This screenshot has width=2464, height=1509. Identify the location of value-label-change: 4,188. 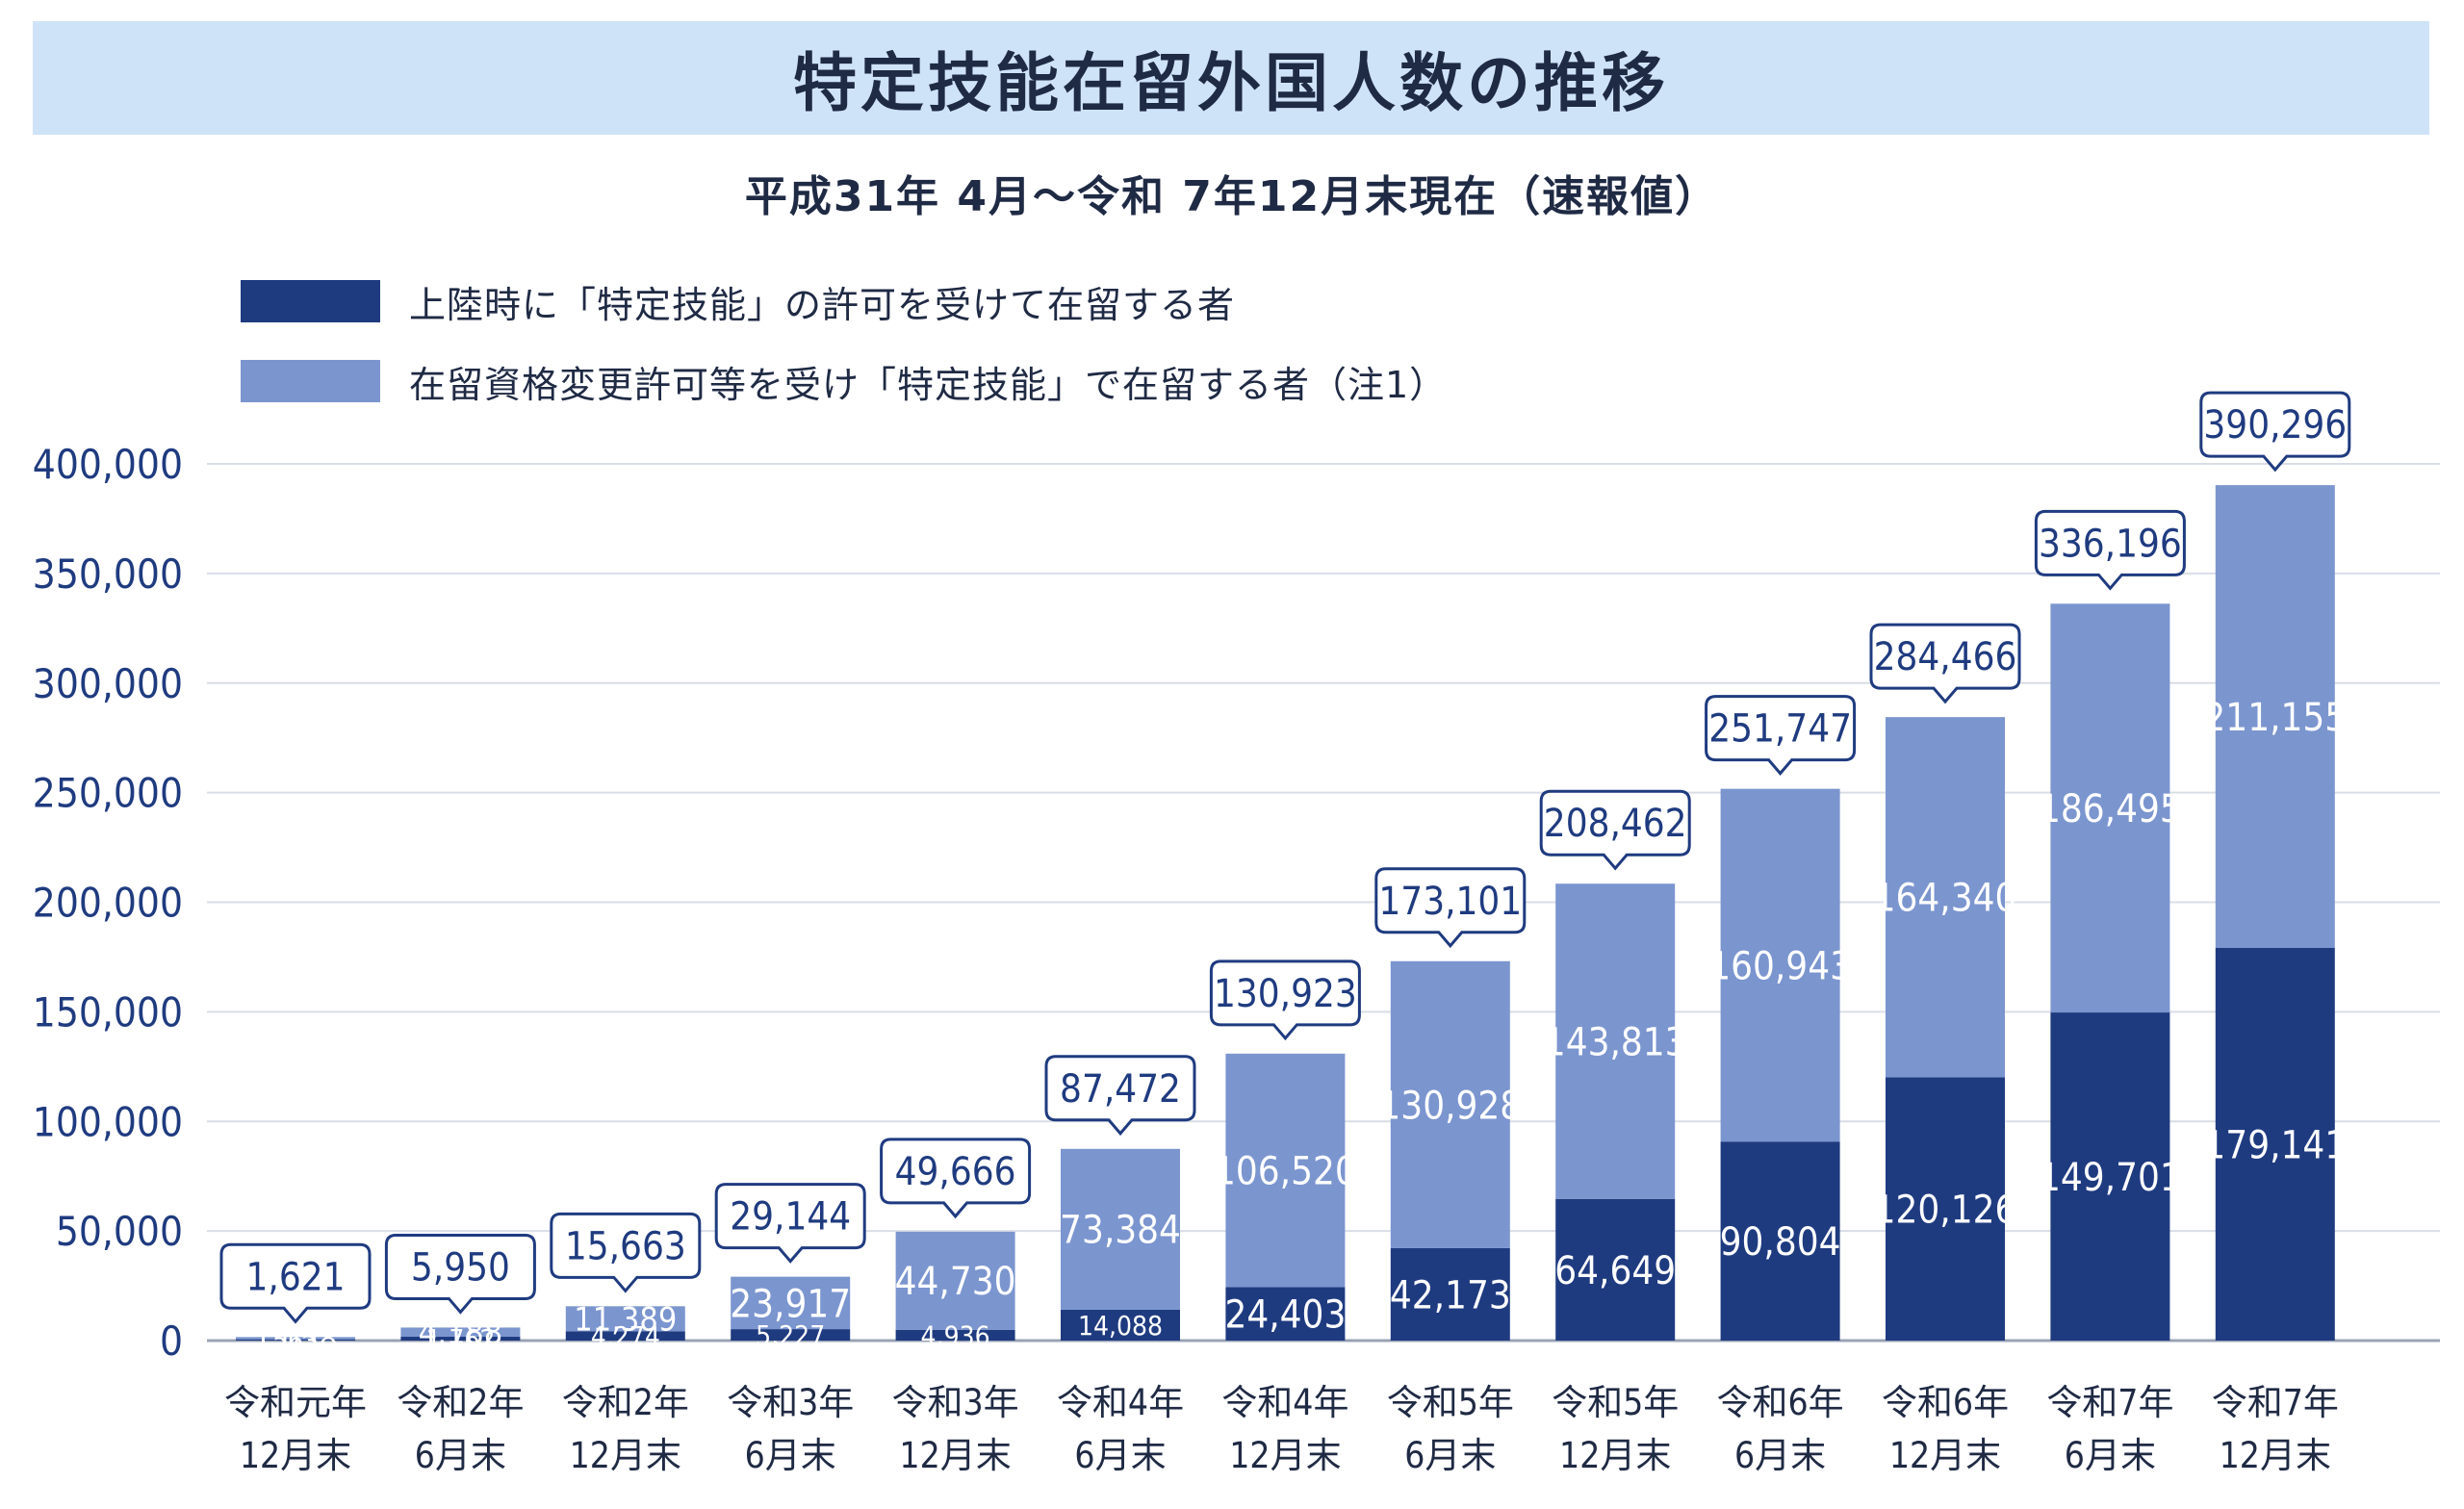
(461, 1333).